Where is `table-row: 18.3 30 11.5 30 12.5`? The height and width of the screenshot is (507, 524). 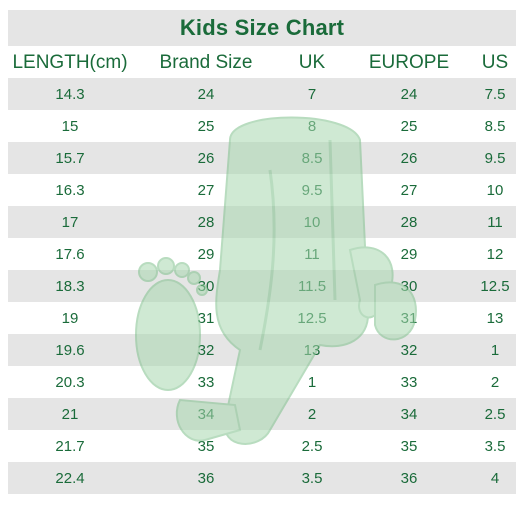 table-row: 18.3 30 11.5 30 12.5 is located at coordinates (262, 286).